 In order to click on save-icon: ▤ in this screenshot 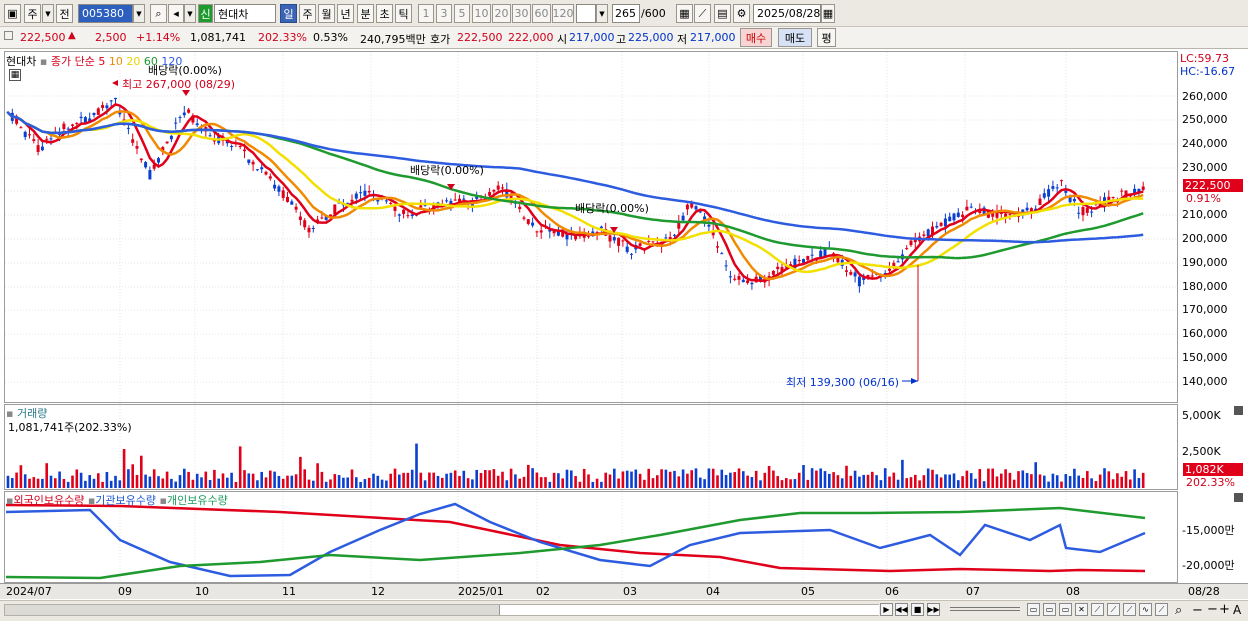, I will do `click(722, 13)`.